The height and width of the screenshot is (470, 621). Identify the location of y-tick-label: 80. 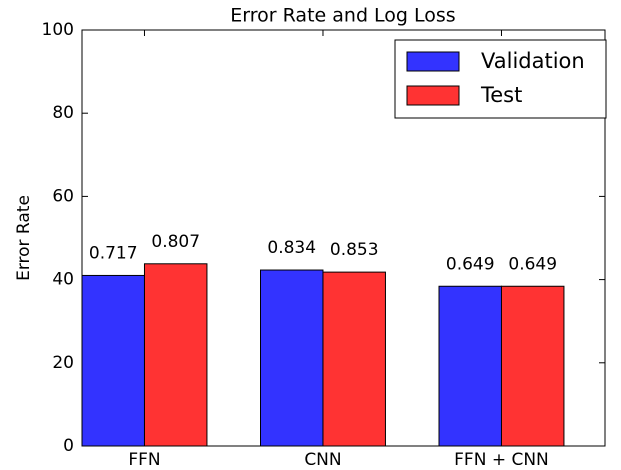
(63, 113).